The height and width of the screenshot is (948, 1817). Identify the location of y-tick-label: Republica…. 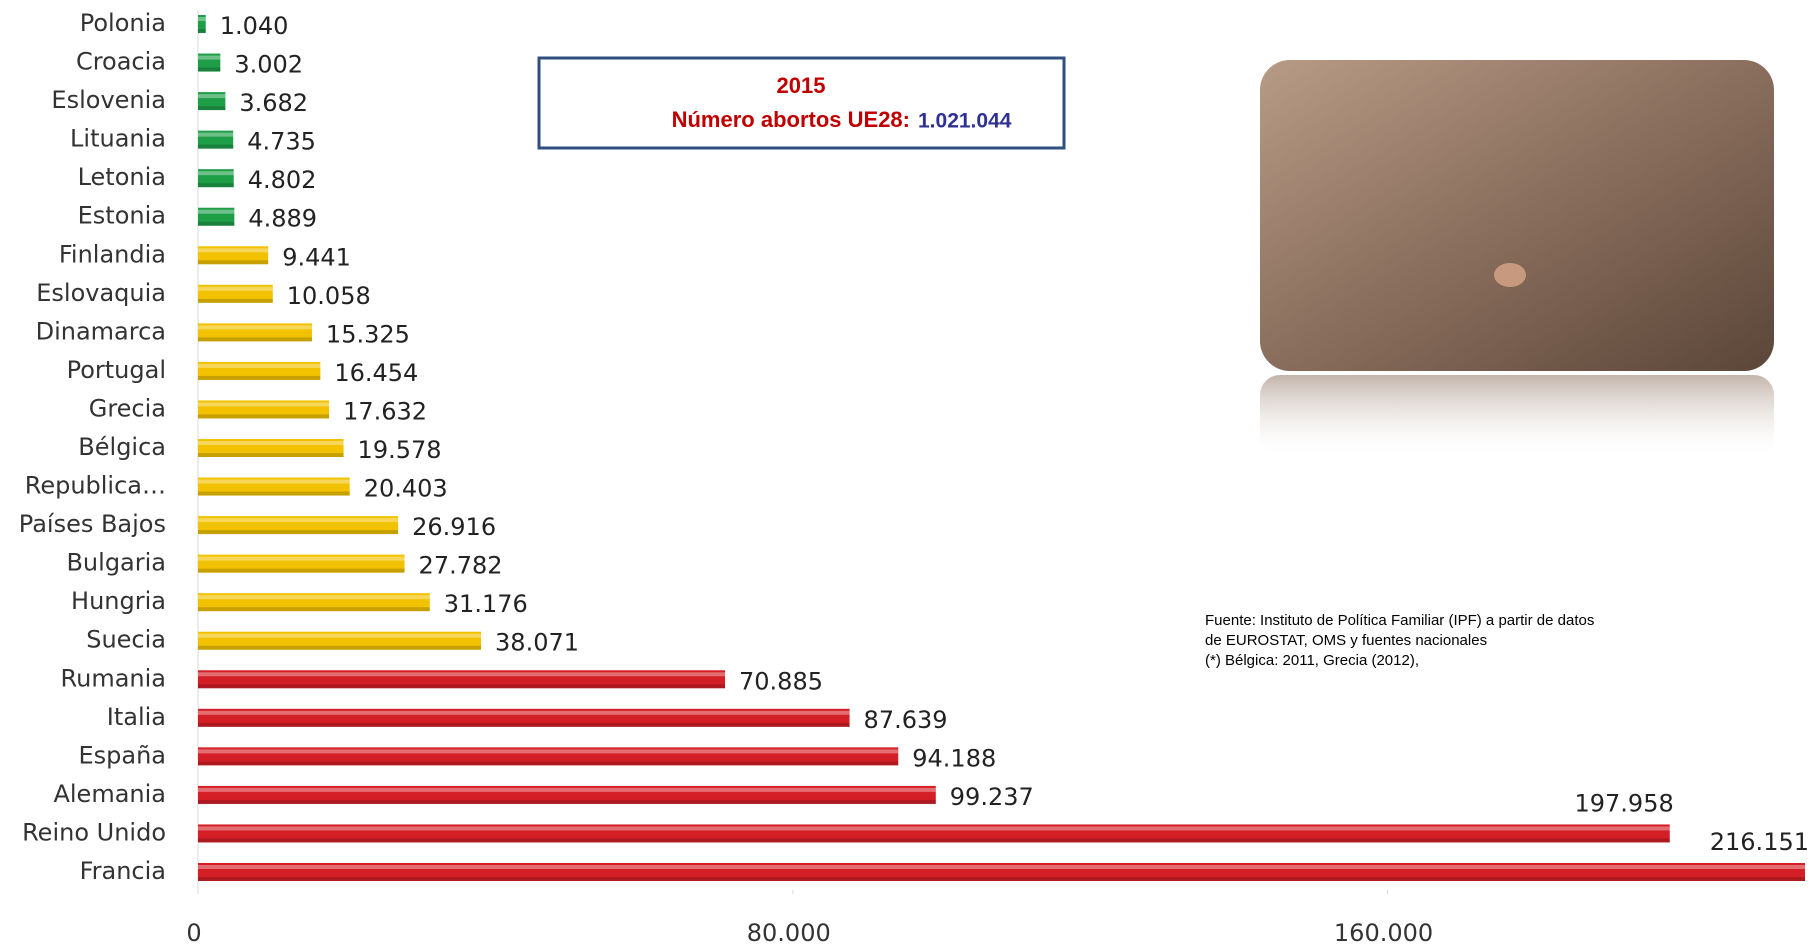
(95, 486).